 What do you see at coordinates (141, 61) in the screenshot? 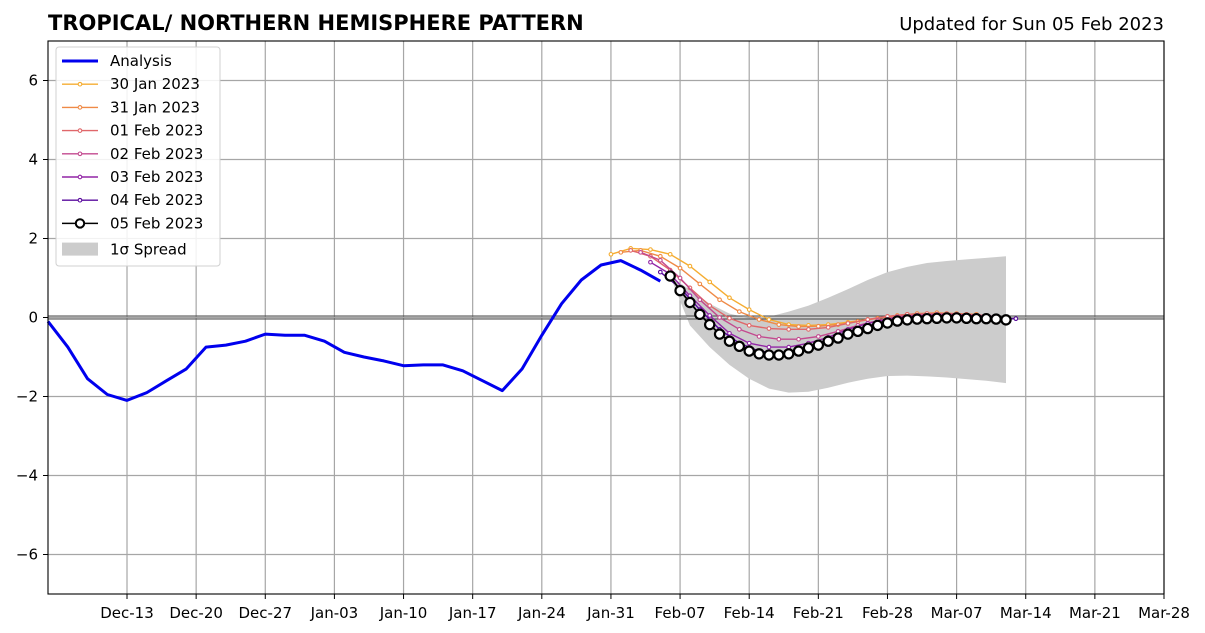
I see `legend-label: Analysis` at bounding box center [141, 61].